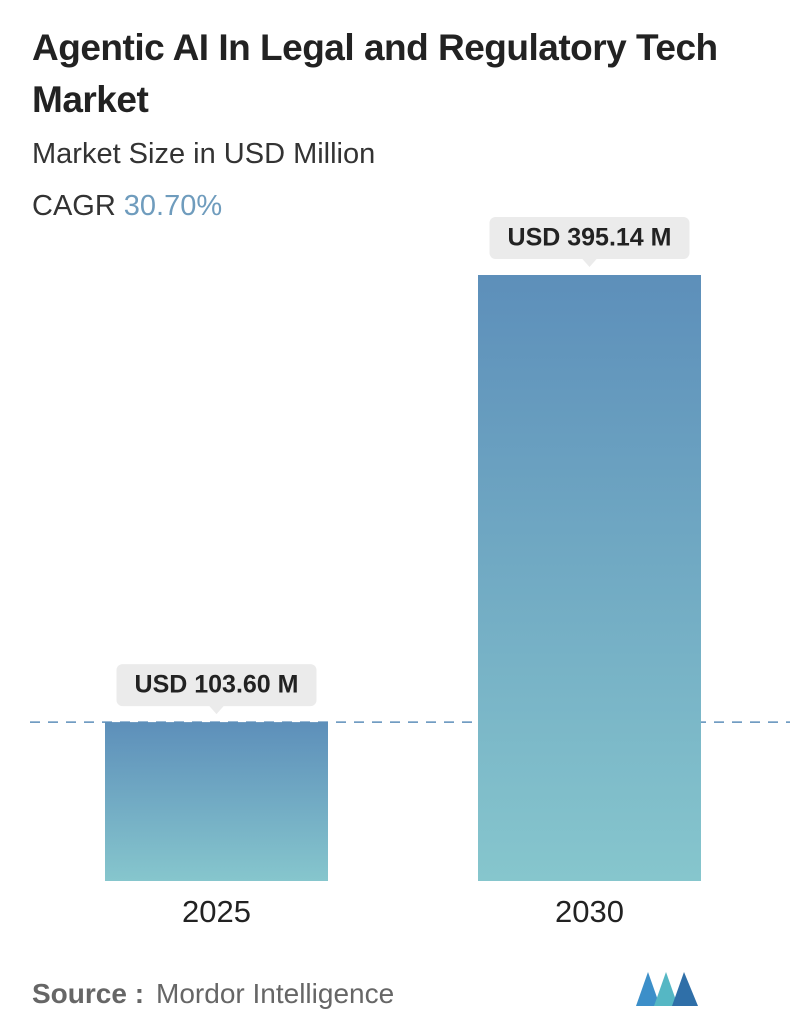 This screenshot has height=1034, width=796. I want to click on value-label-text: USD 395.14 M, so click(590, 238).